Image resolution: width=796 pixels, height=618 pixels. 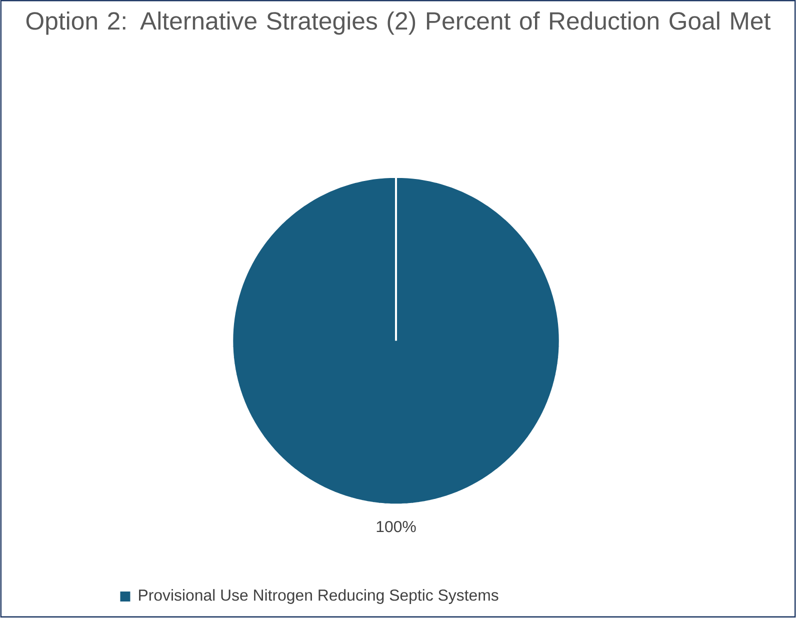 What do you see at coordinates (398, 23) in the screenshot?
I see `chart-title: Option 2: Alternative Strategies (2) Percent of Reduction Goal Met` at bounding box center [398, 23].